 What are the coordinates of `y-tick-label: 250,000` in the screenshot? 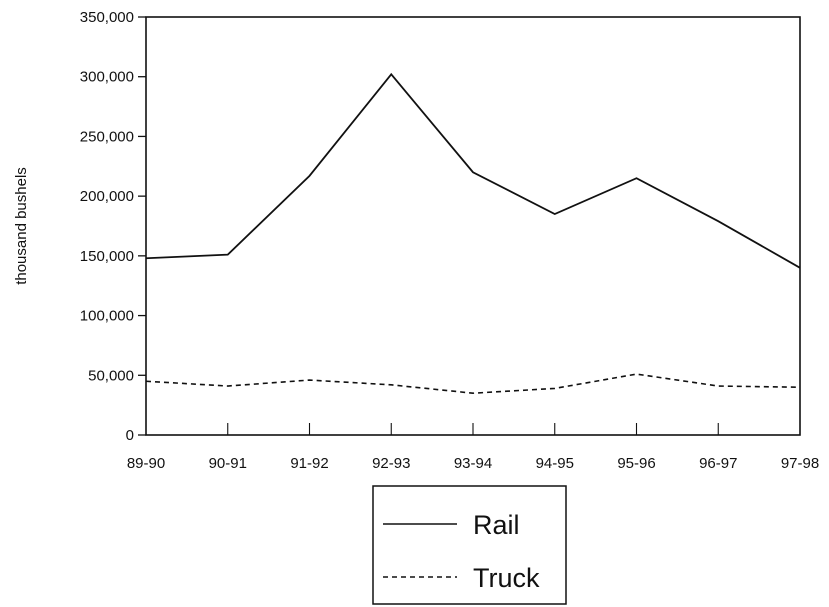 It's located at (107, 136).